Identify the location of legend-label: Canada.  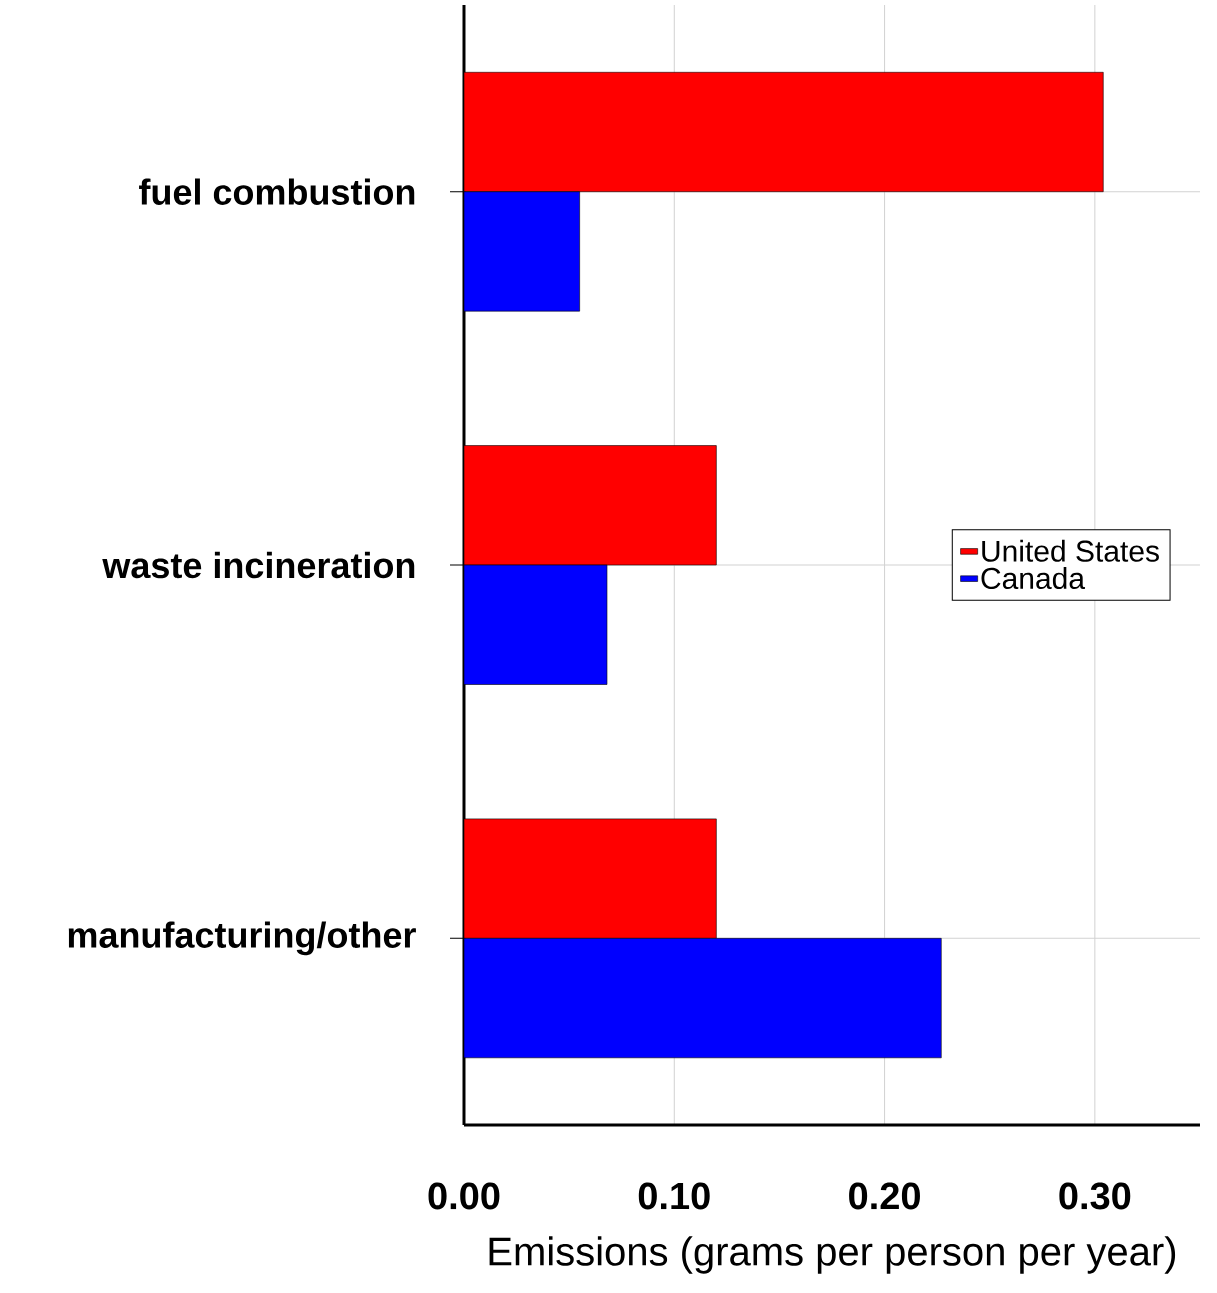
(1033, 578).